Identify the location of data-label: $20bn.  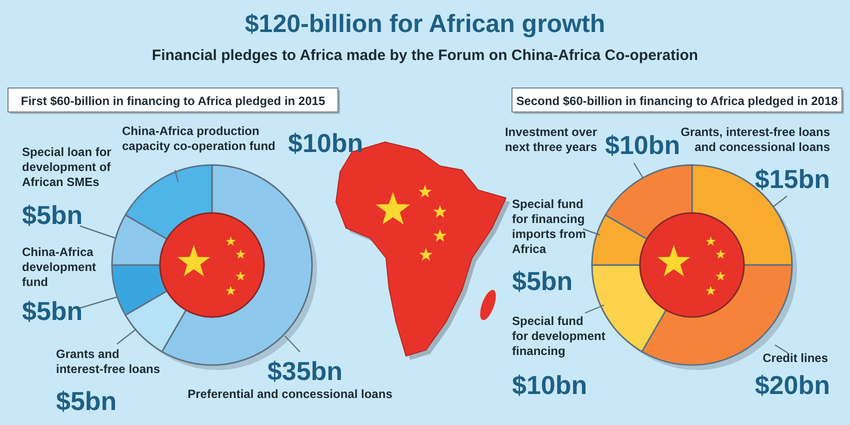
(792, 385).